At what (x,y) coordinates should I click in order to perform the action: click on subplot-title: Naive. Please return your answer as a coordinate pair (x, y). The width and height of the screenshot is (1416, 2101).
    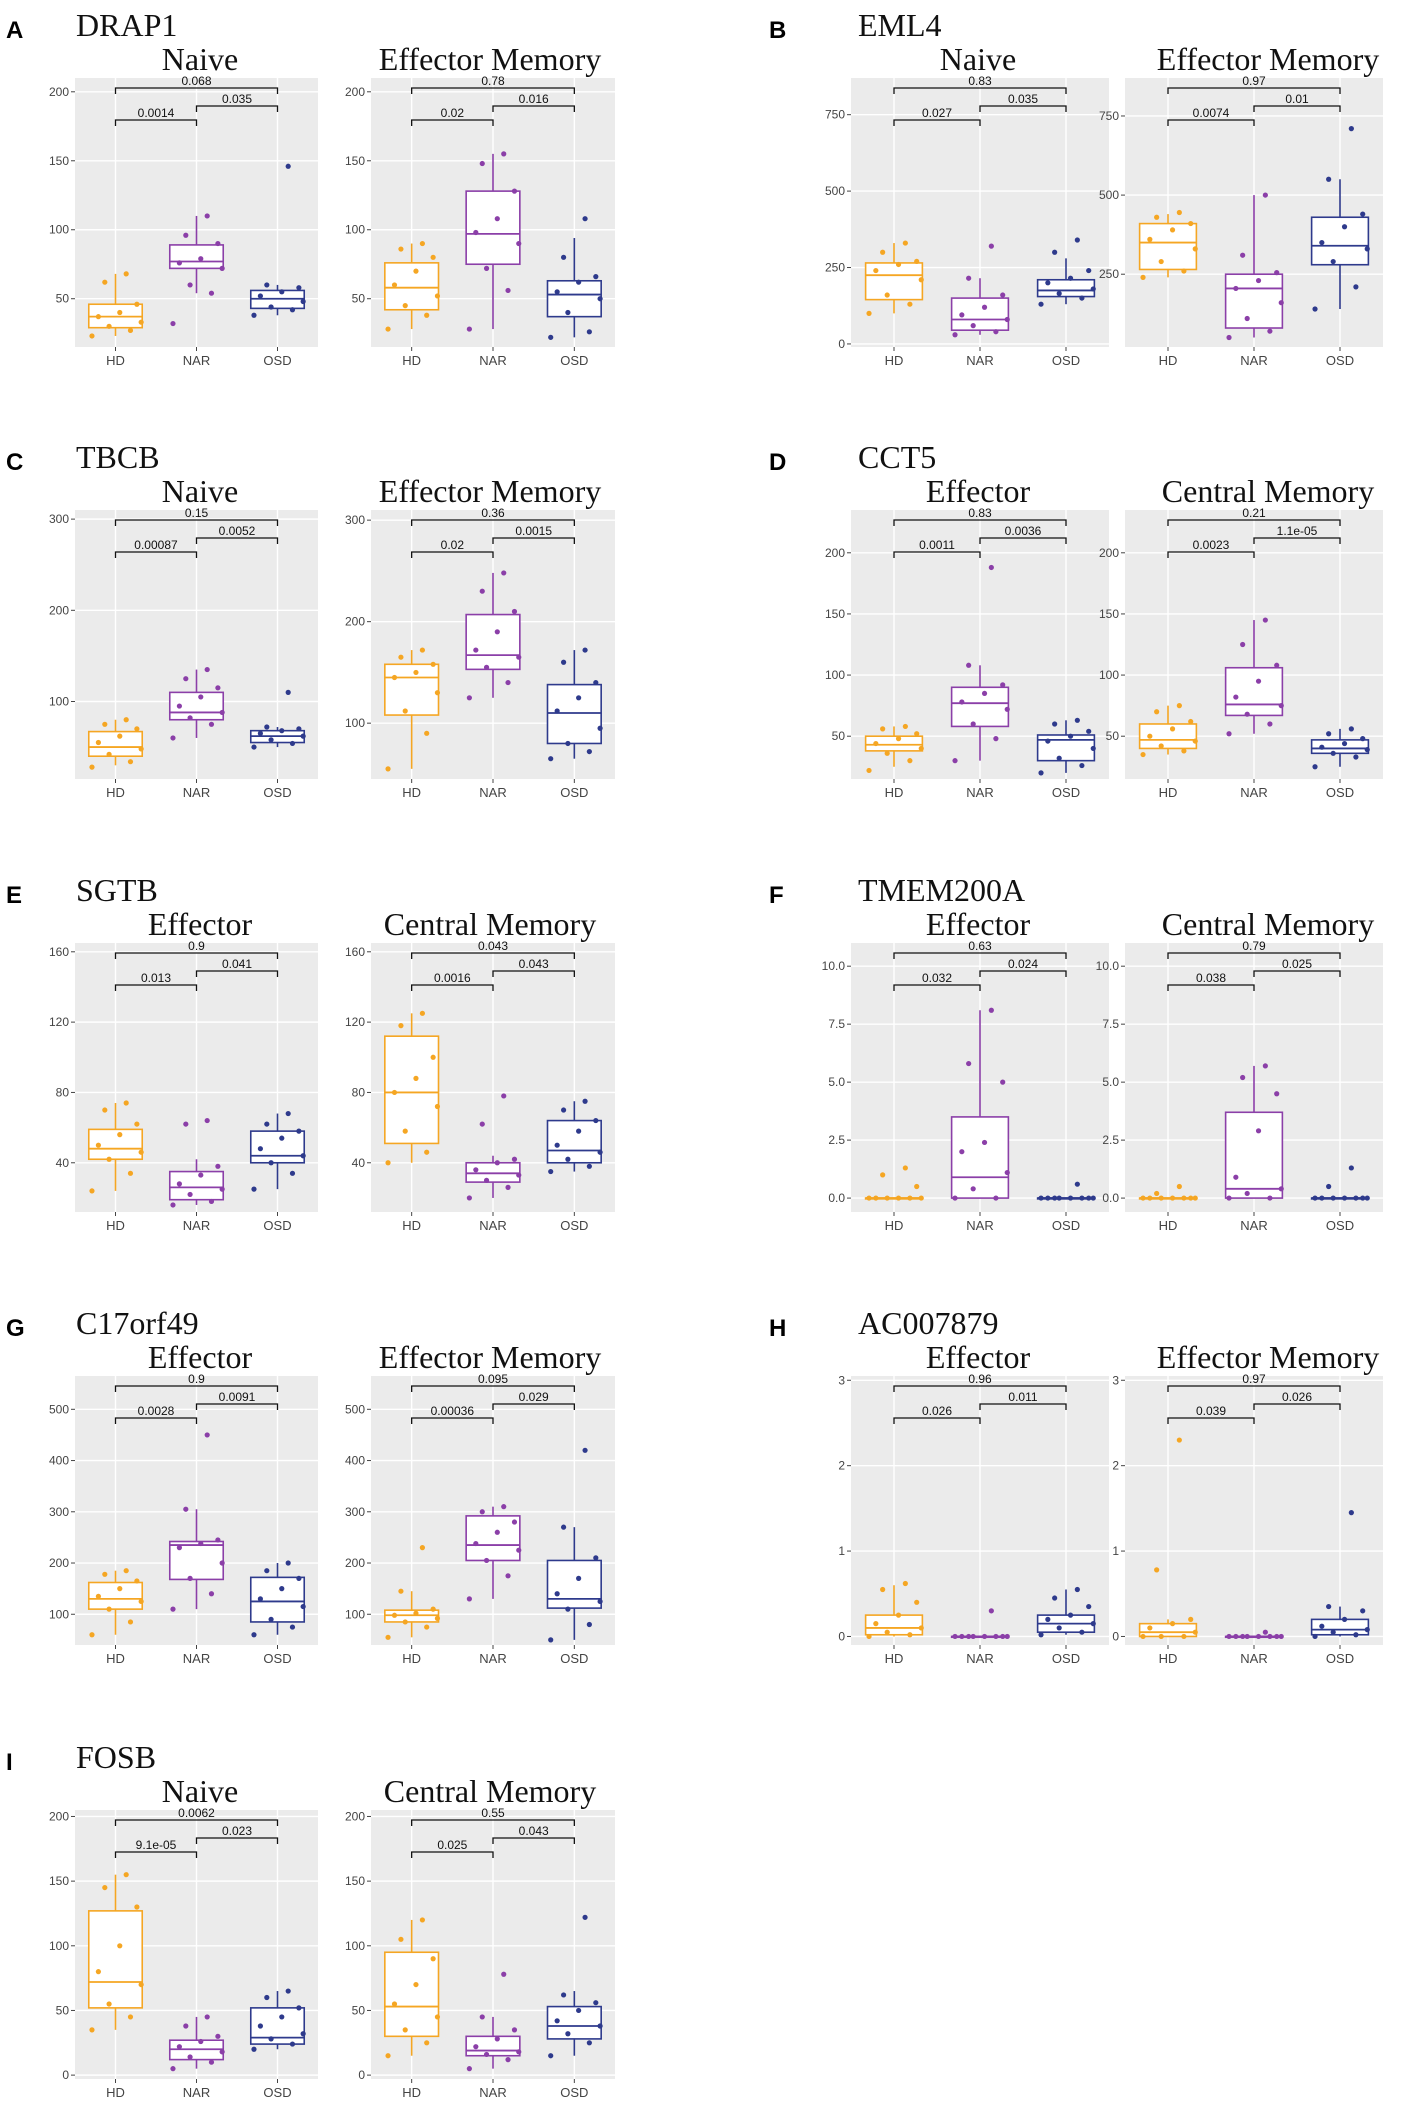
    Looking at the image, I should click on (978, 59).